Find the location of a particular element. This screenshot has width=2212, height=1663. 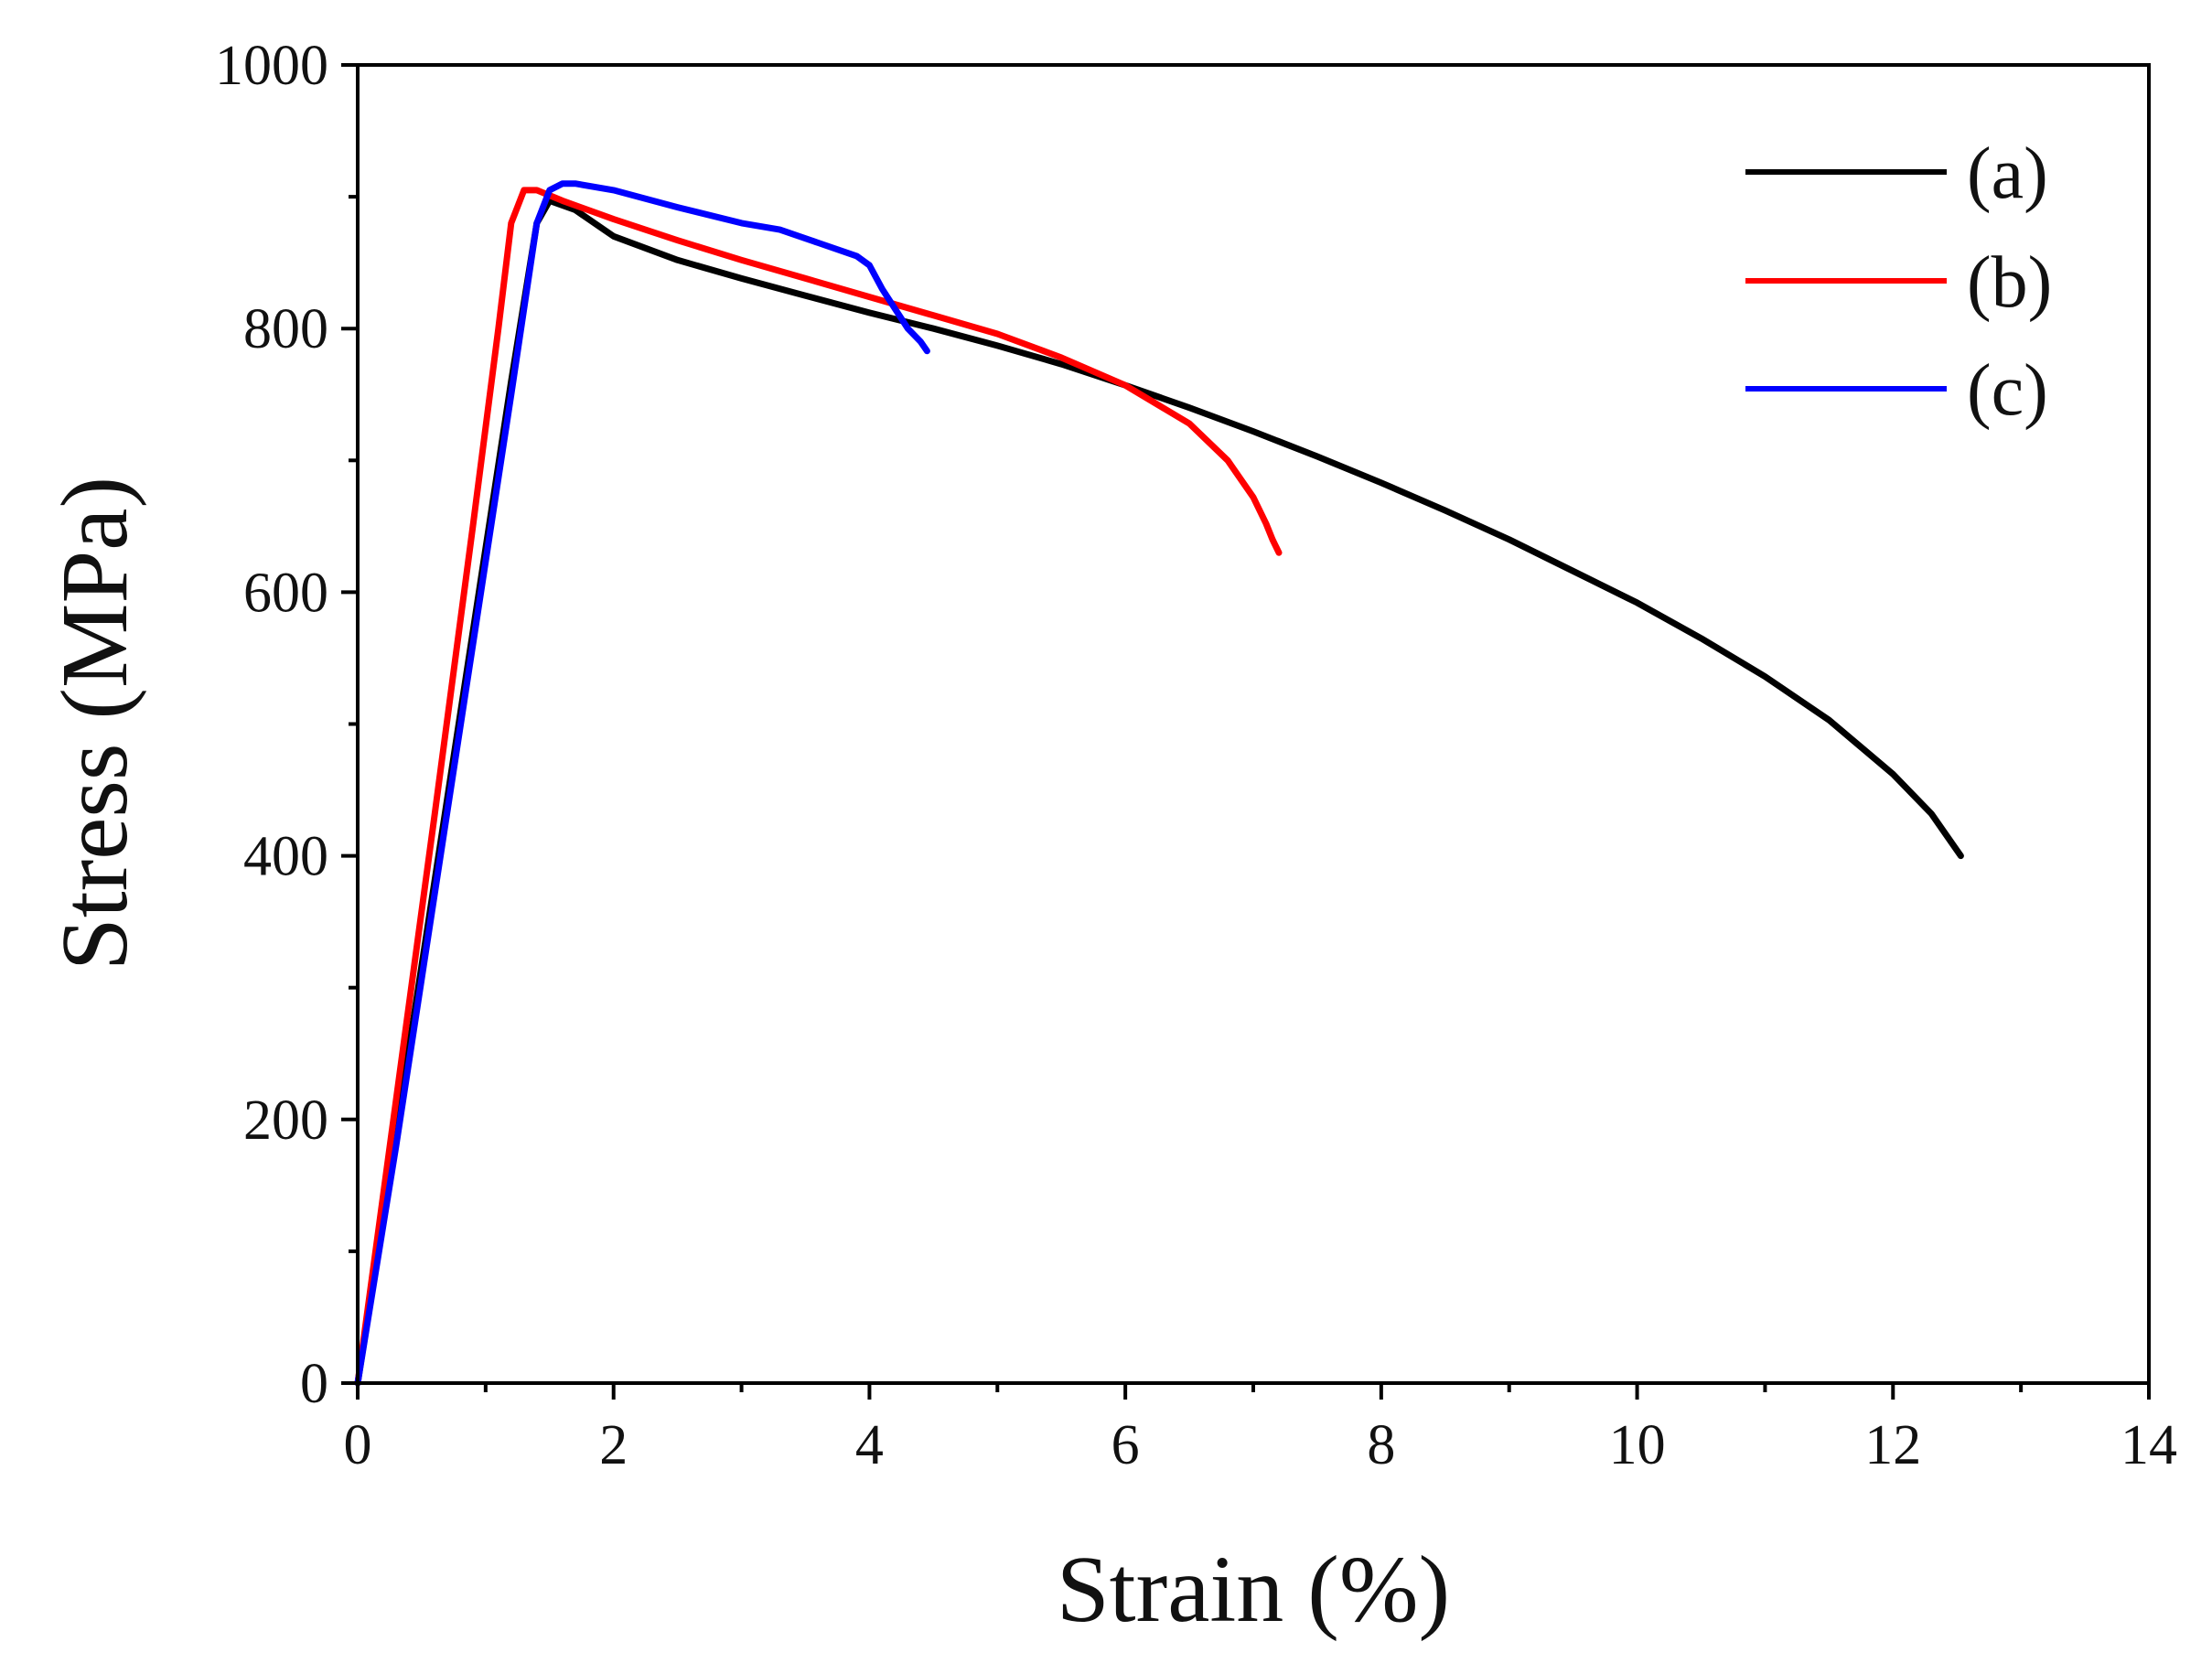

x-tick-label: 12 is located at coordinates (1892, 1445).